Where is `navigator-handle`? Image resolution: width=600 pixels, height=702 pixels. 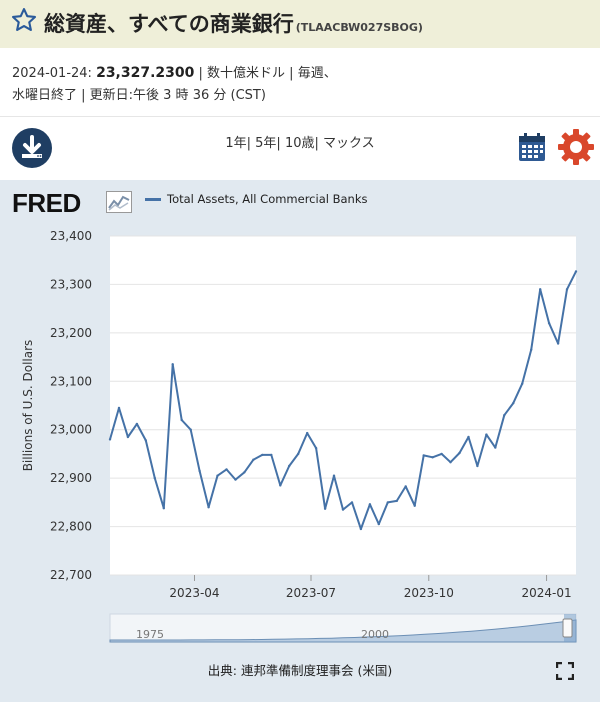 navigator-handle is located at coordinates (567, 628).